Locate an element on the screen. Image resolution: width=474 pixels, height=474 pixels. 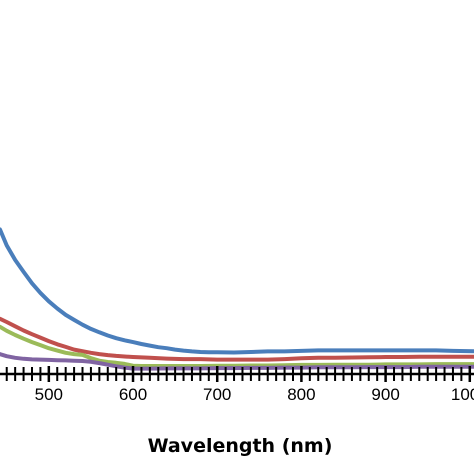
tick-layer is located at coordinates (238, 374).